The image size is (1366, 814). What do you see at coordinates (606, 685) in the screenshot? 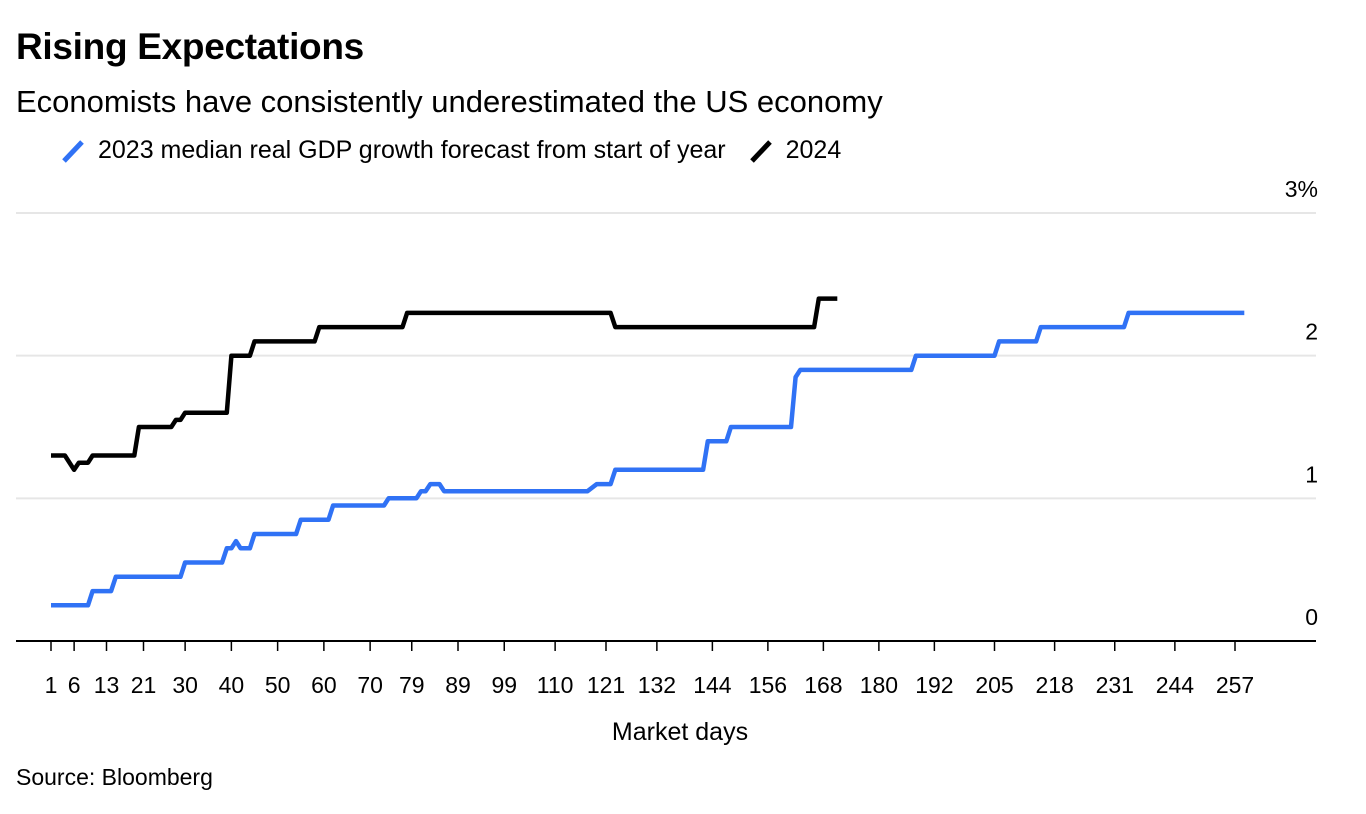
I see `x-tick-label-121: 121` at bounding box center [606, 685].